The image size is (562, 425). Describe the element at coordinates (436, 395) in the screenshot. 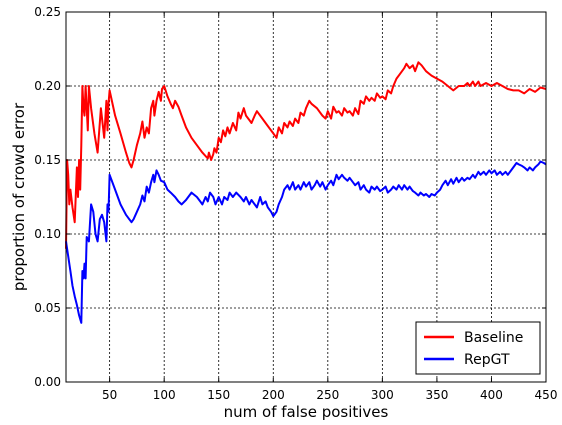

I see `x-tick-label: 350` at that location.